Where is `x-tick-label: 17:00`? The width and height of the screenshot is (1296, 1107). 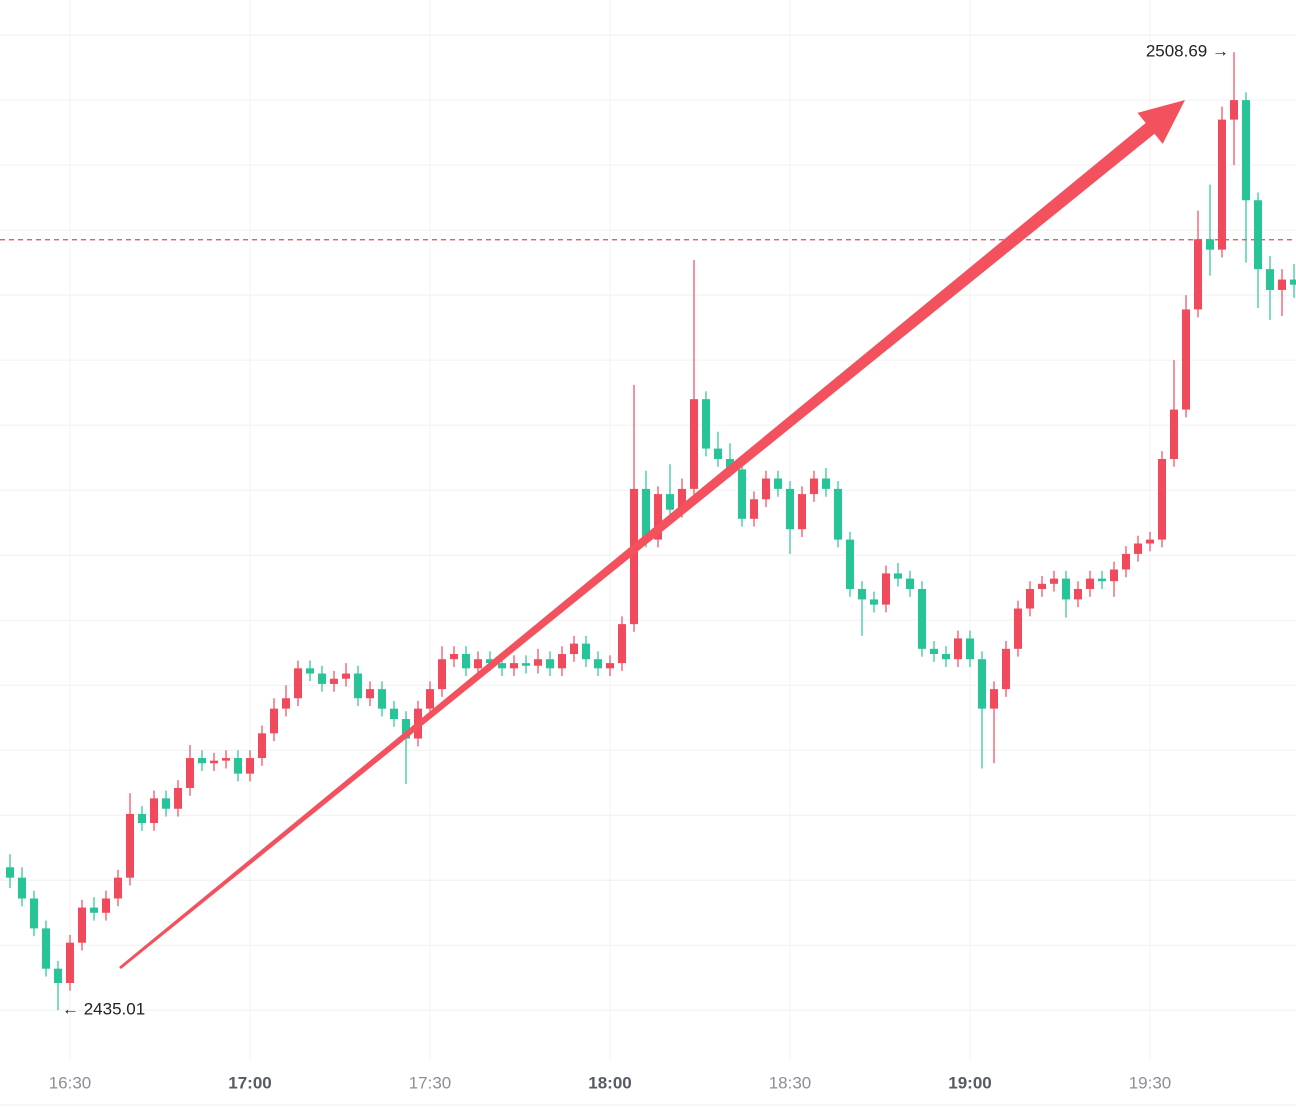
x-tick-label: 17:00 is located at coordinates (249, 1082).